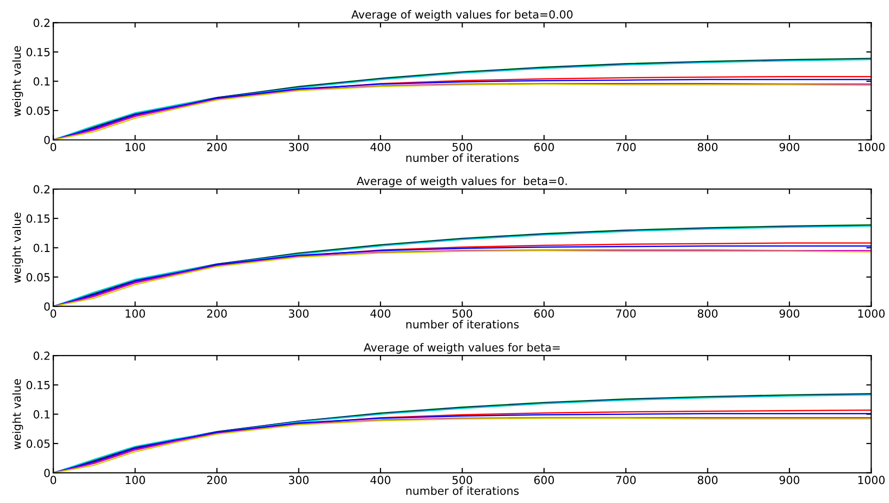  I want to click on chart-title: Average of weigth values for beta=, so click(462, 348).